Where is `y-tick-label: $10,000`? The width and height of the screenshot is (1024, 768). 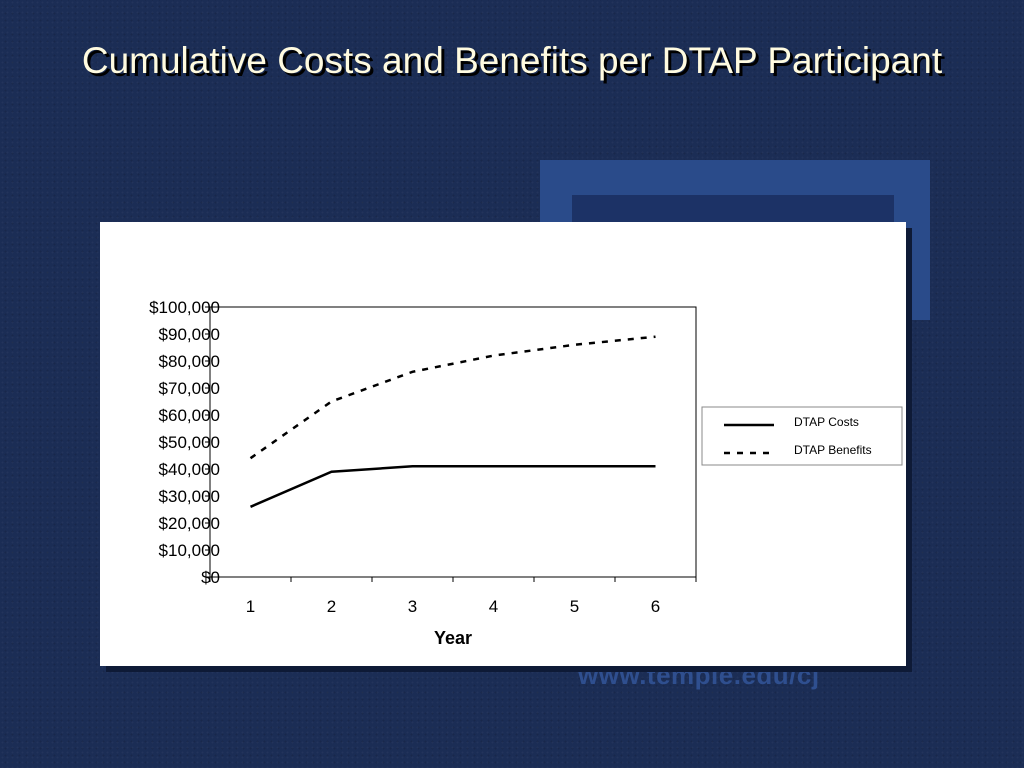 y-tick-label: $10,000 is located at coordinates (189, 550).